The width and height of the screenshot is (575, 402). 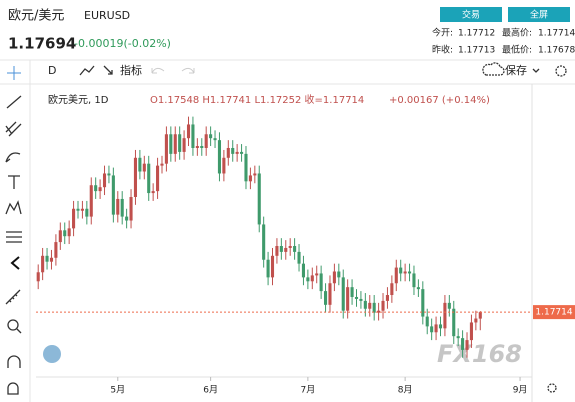 I want to click on stat-value: 1.17712, so click(x=476, y=34).